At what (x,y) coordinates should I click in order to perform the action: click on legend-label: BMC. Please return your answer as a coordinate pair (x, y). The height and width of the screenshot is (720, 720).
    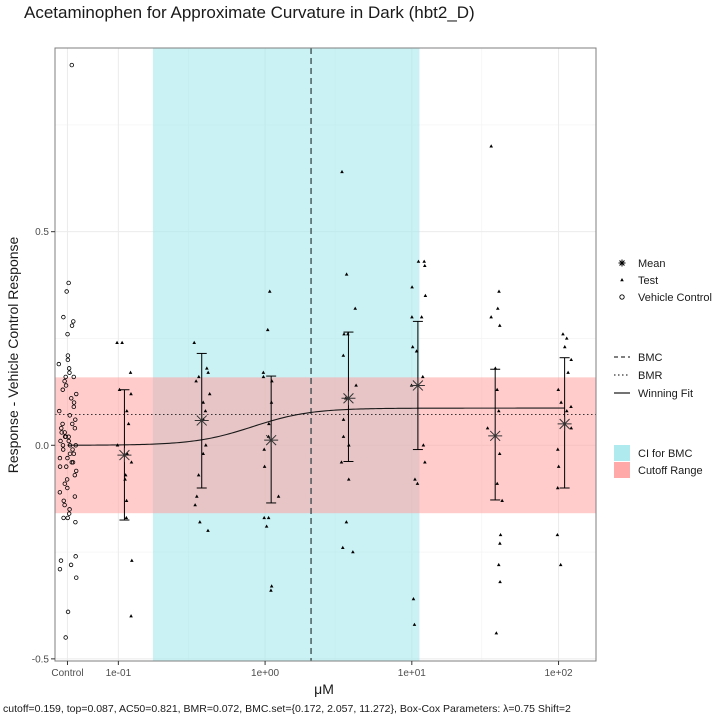
    Looking at the image, I should click on (650, 358).